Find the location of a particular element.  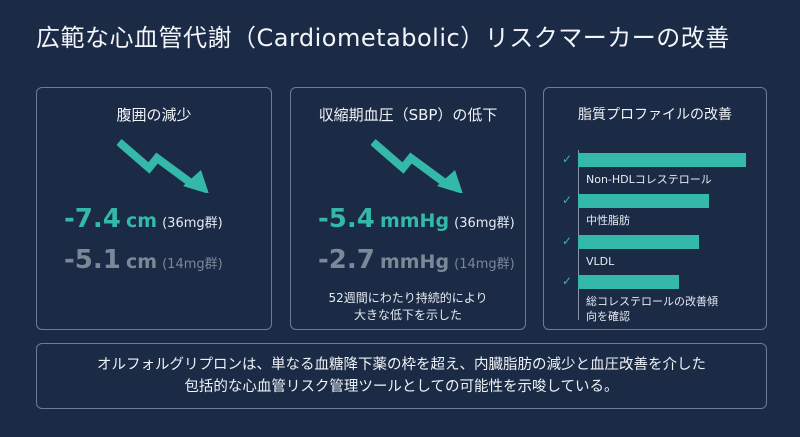

summary-line: 包括的な心血管リスク管理ツールとしての可能性を示唆している。 is located at coordinates (401, 387).